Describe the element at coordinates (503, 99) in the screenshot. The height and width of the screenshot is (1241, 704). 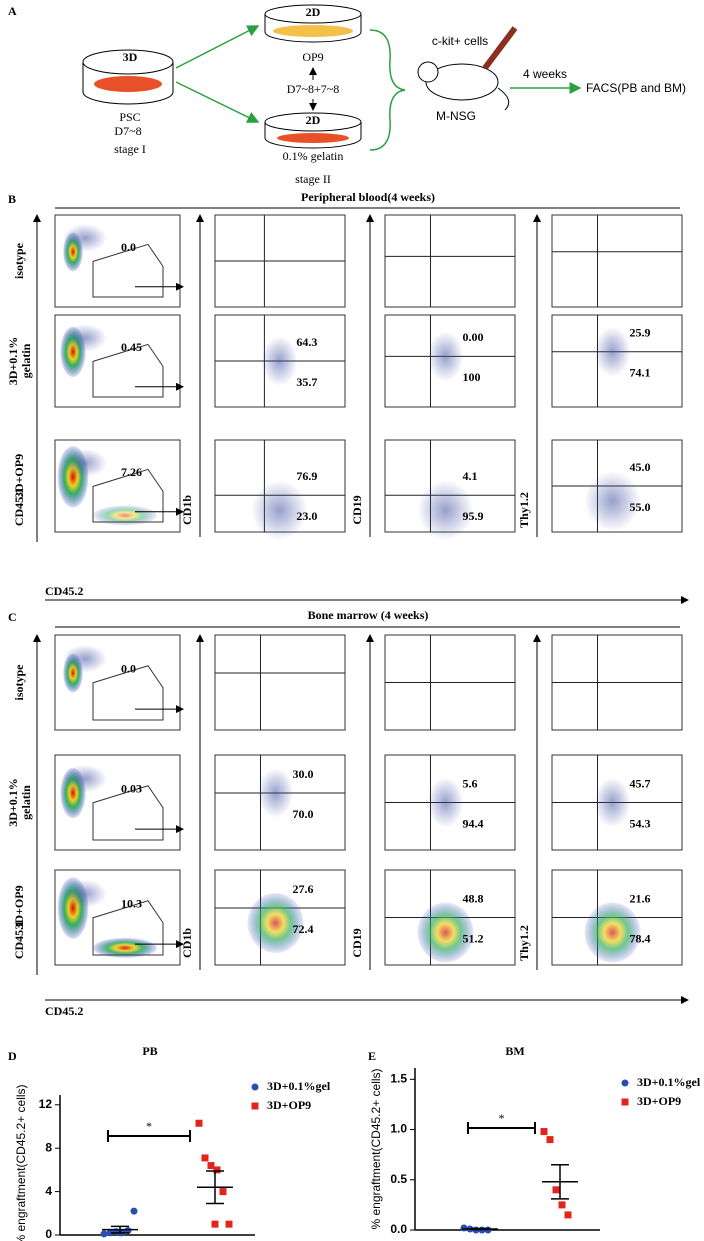
I see `mouse-tail` at that location.